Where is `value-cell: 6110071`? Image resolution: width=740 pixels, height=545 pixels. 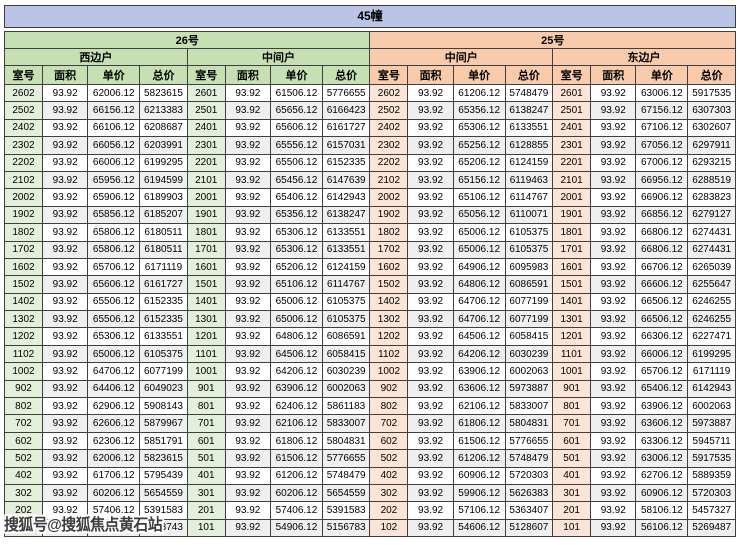
value-cell: 6110071 is located at coordinates (529, 215).